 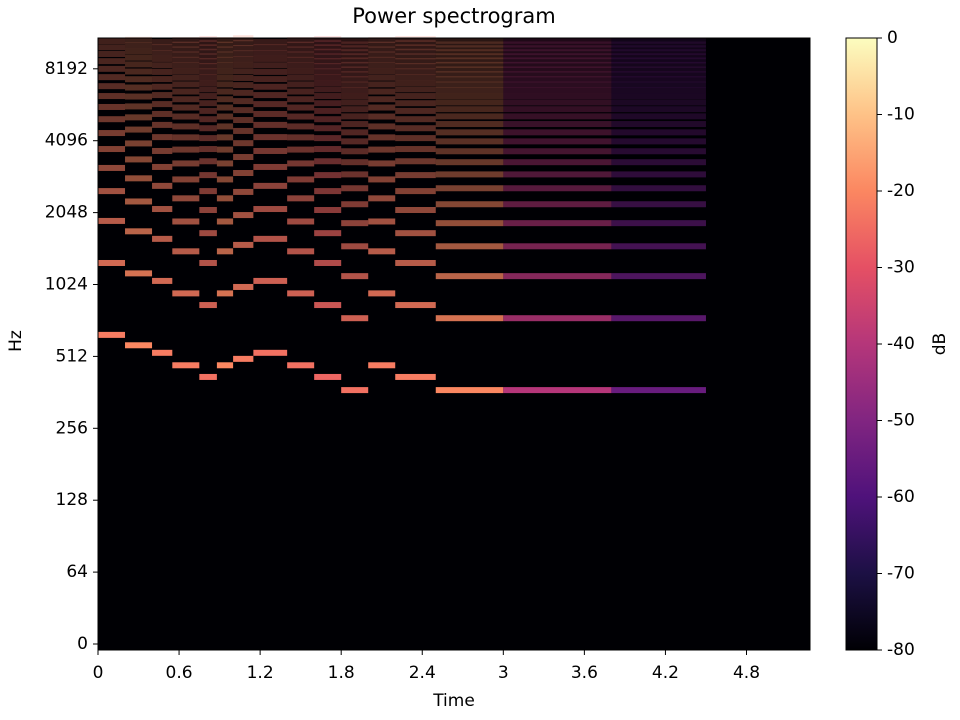 What do you see at coordinates (260, 673) in the screenshot?
I see `x-tick-label: 1.2` at bounding box center [260, 673].